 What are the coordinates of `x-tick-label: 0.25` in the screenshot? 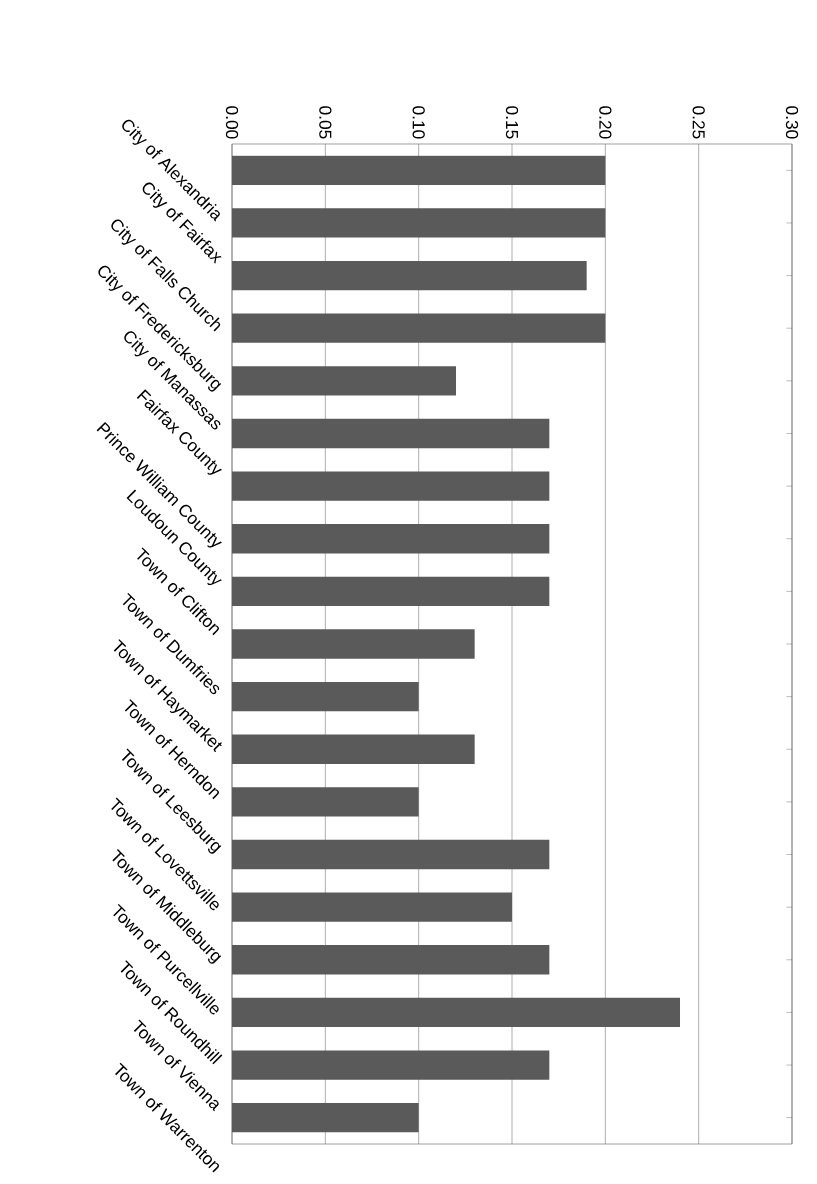 It's located at (698, 122).